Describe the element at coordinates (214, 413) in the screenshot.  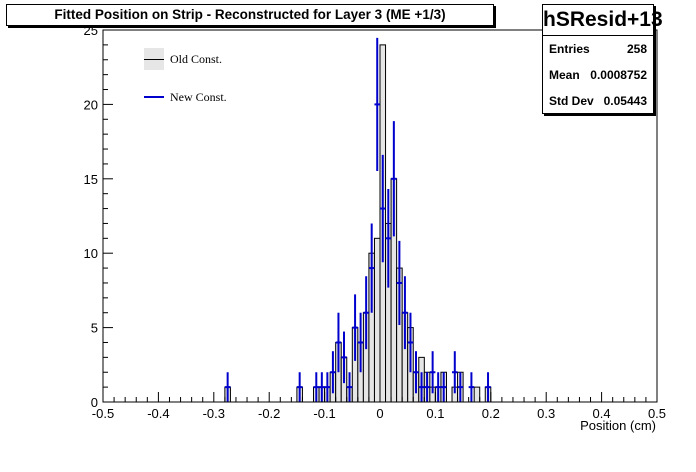
I see `x-tick-label: -0.3` at that location.